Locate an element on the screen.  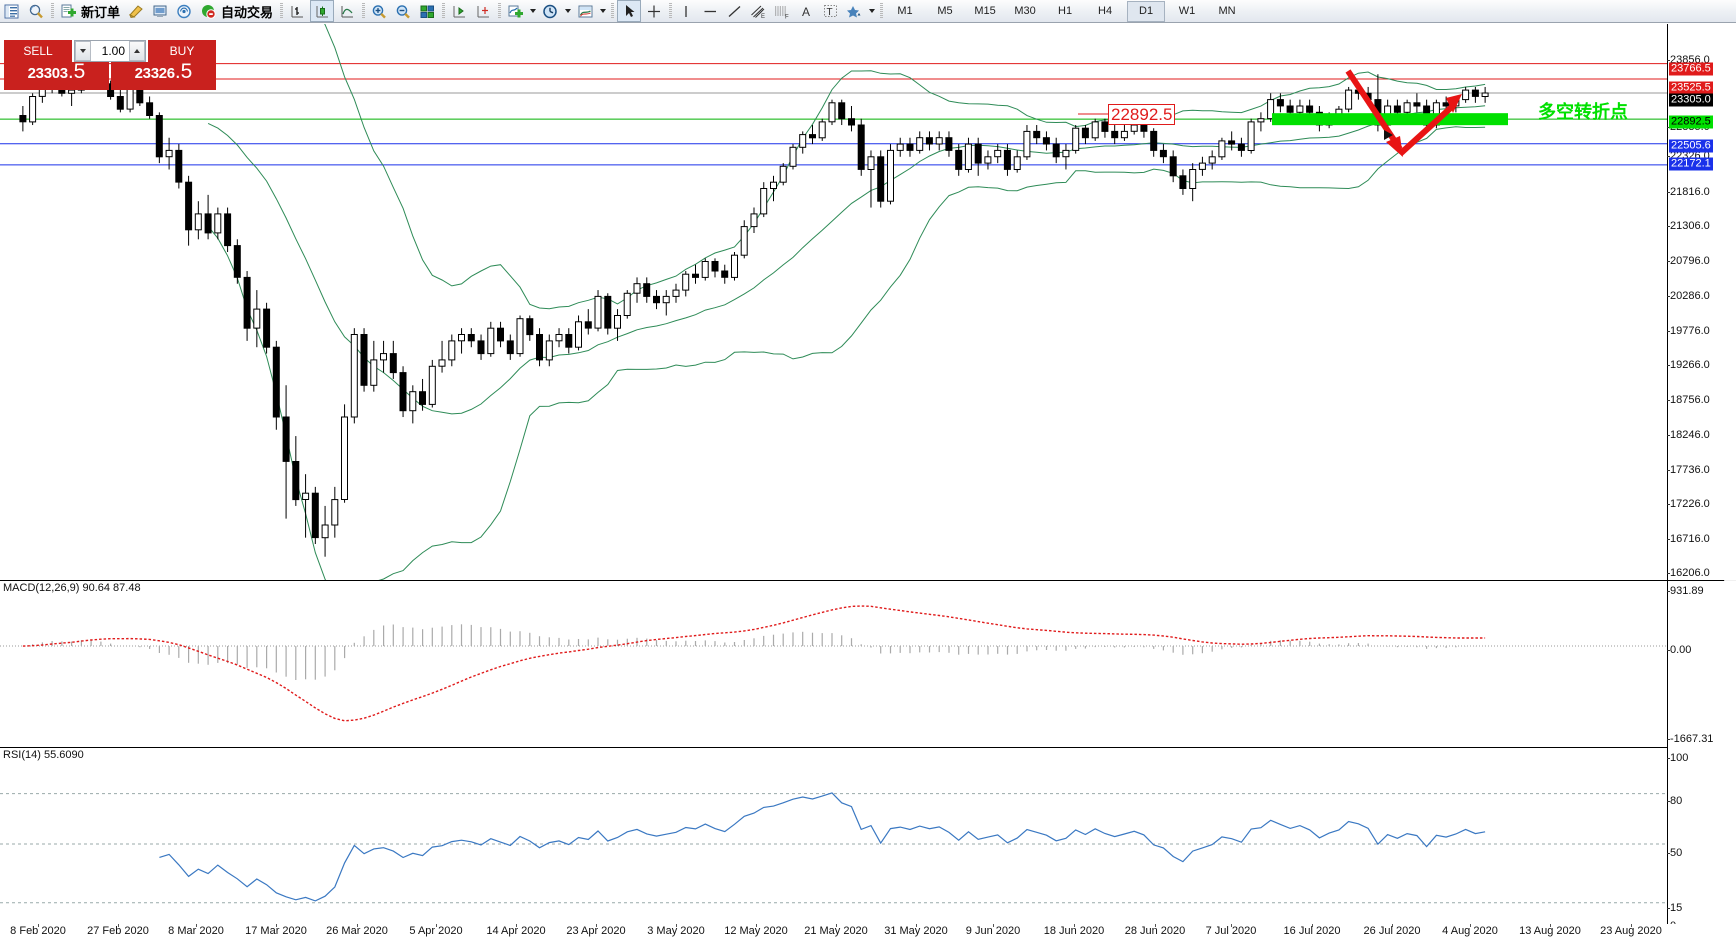
sell-price-box: 23303 .5 is located at coordinates (56, 75).